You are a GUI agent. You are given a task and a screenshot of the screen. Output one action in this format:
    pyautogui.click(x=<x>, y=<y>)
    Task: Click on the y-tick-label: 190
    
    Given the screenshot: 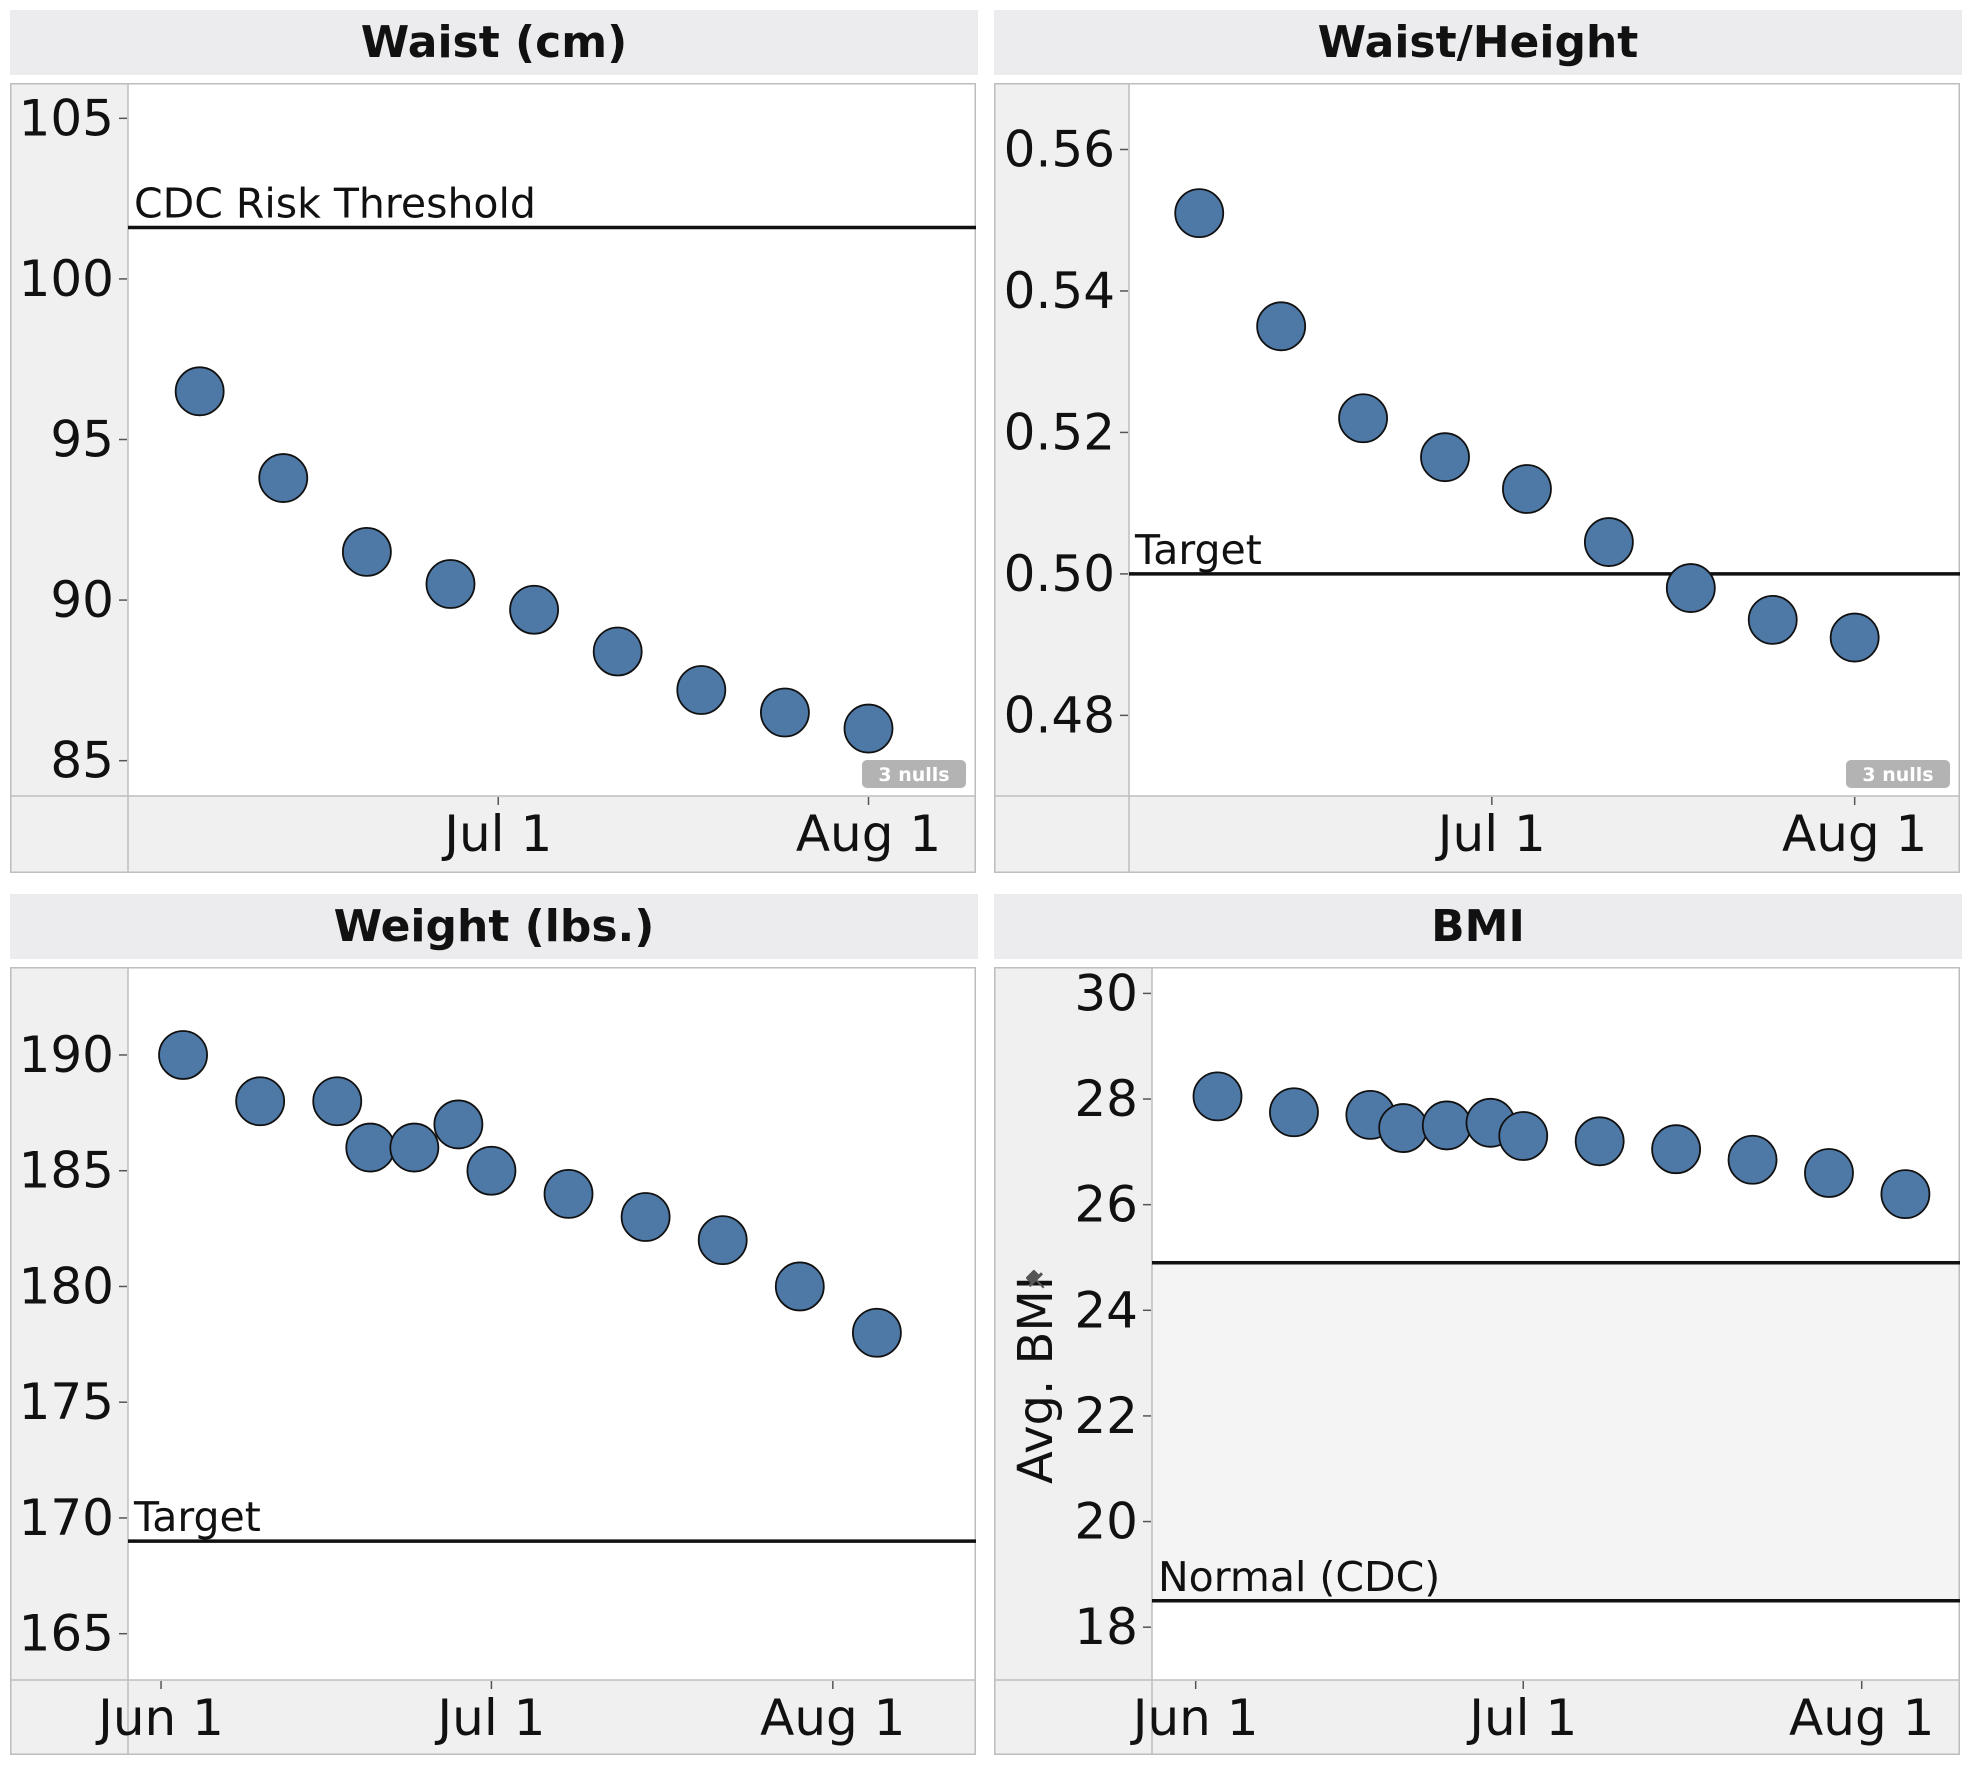 What is the action you would take?
    pyautogui.click(x=66, y=1055)
    